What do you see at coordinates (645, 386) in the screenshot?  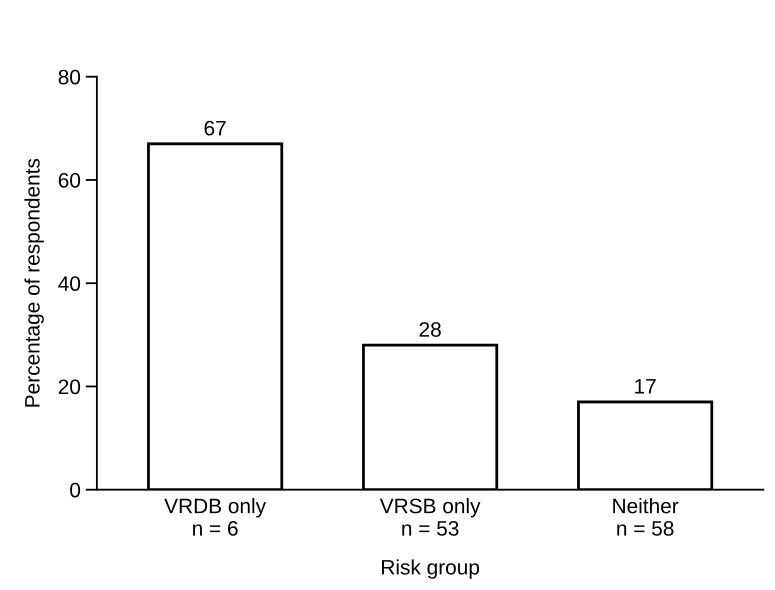 I see `data-label: 17` at bounding box center [645, 386].